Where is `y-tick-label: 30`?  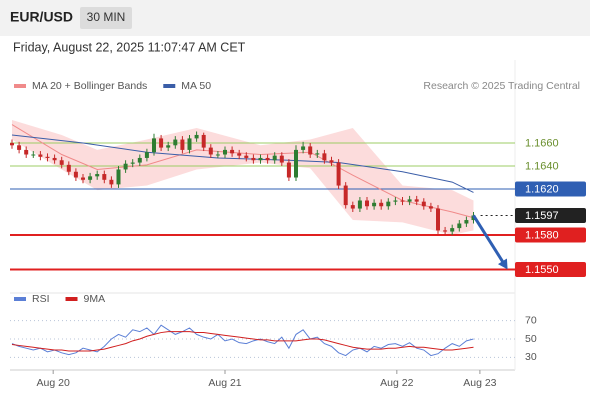
y-tick-label: 30 is located at coordinates (531, 357).